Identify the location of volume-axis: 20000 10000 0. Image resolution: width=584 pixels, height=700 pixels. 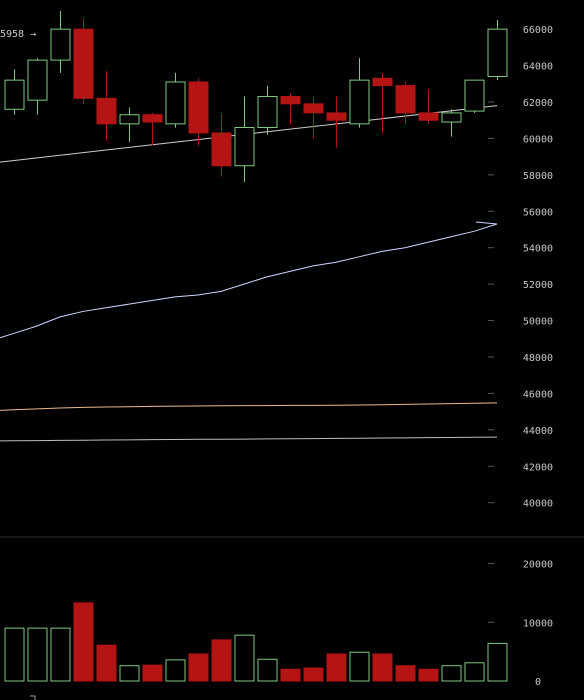
(520, 624).